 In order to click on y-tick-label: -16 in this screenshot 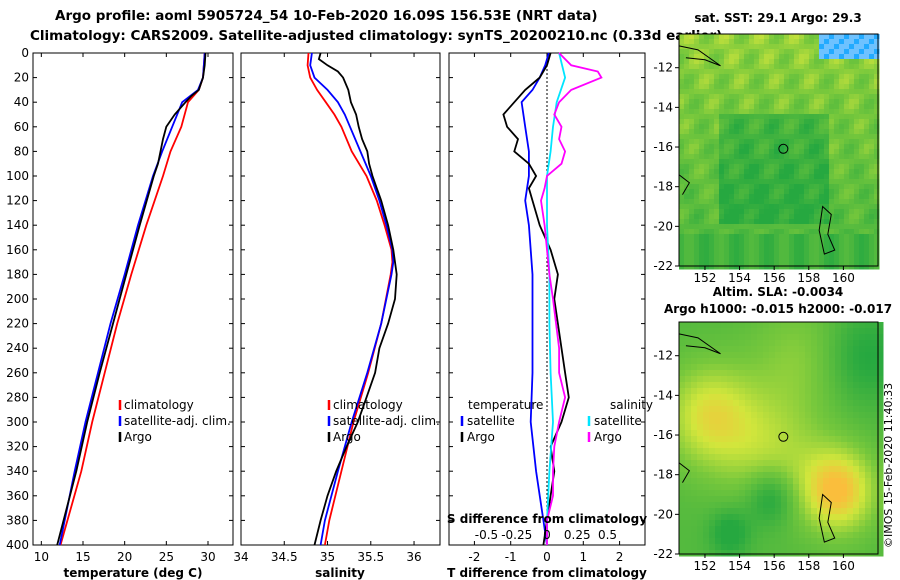, I will do `click(663, 435)`.